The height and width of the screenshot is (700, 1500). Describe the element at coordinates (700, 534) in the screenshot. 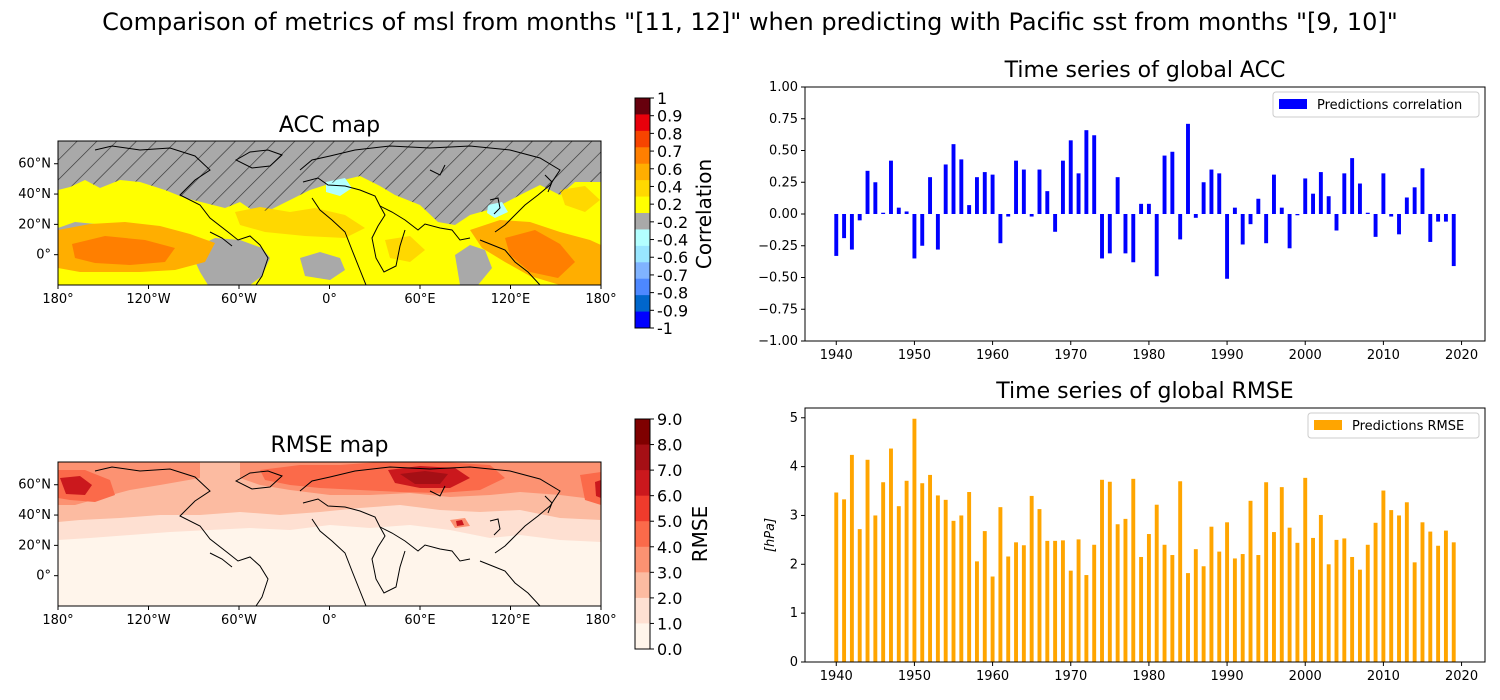

I see `rmse-colorbar-label: RMSE` at that location.